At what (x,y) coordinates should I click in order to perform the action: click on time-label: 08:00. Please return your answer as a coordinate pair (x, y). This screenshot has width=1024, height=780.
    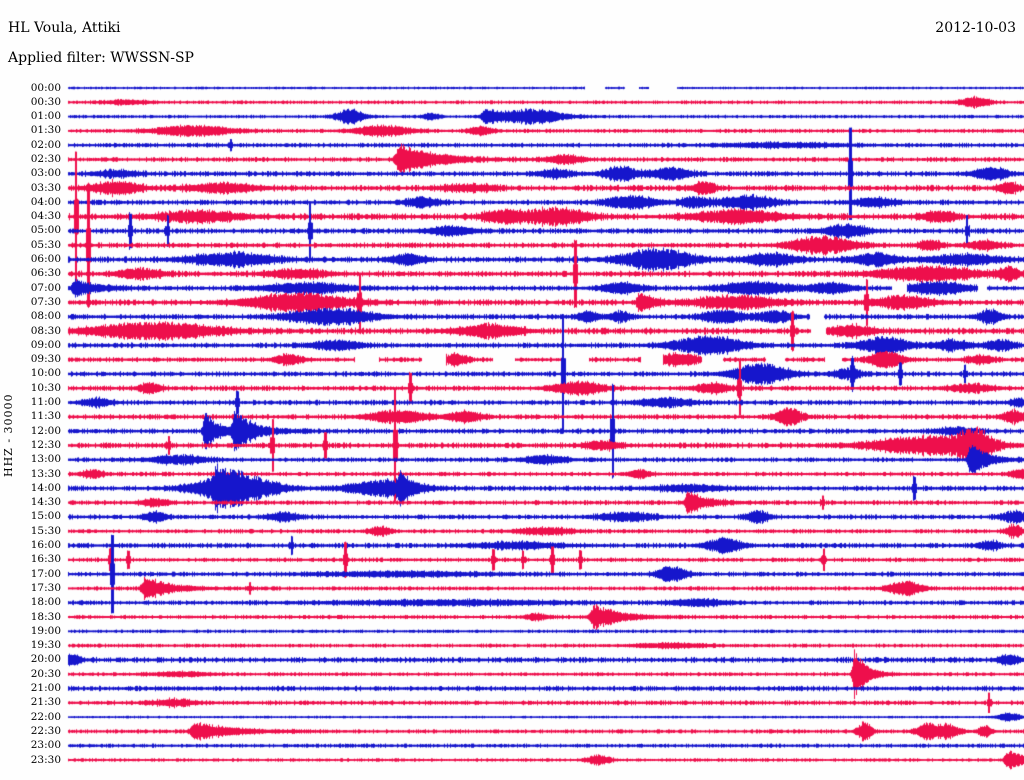
    Looking at the image, I should click on (45, 316).